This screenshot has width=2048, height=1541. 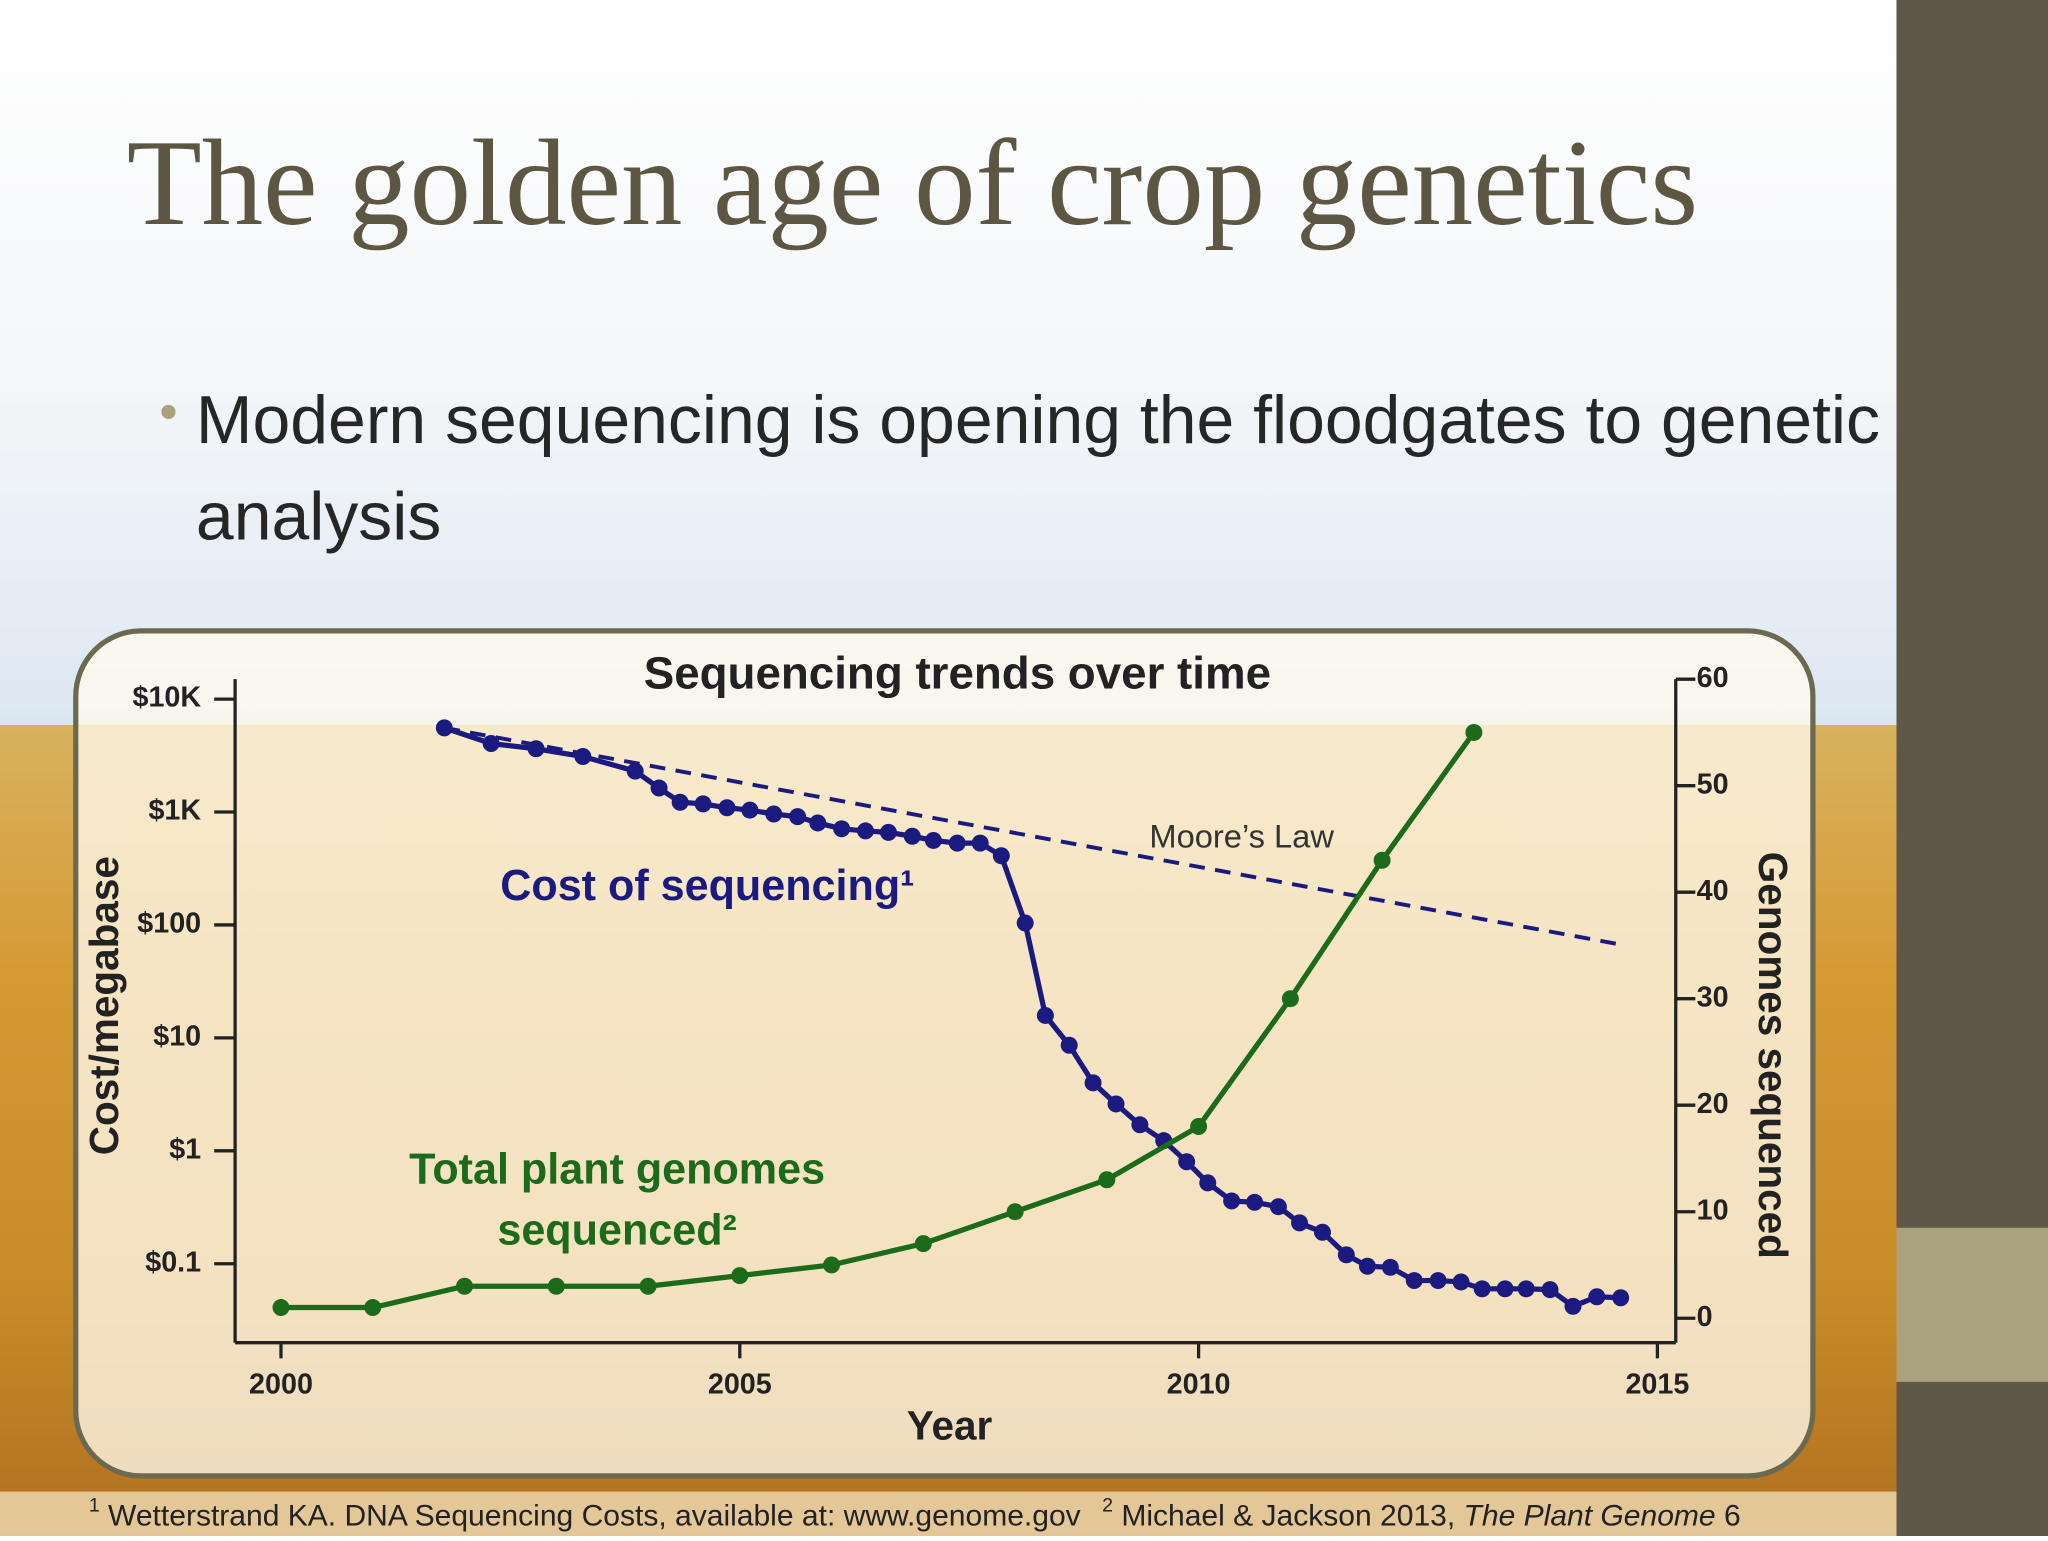 What do you see at coordinates (174, 811) in the screenshot?
I see `y-tick-label: $1K` at bounding box center [174, 811].